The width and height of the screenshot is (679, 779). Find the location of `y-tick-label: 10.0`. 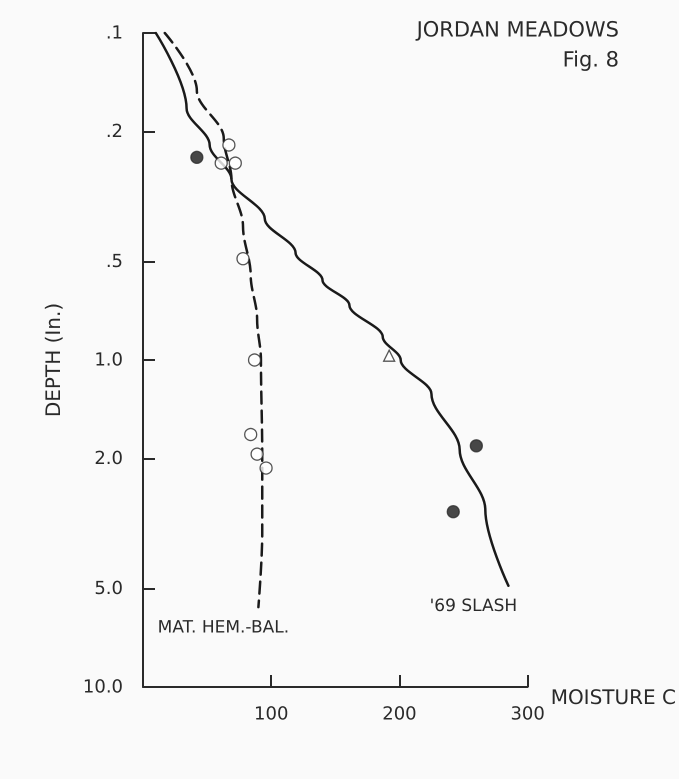

y-tick-label: 10.0 is located at coordinates (102, 687).